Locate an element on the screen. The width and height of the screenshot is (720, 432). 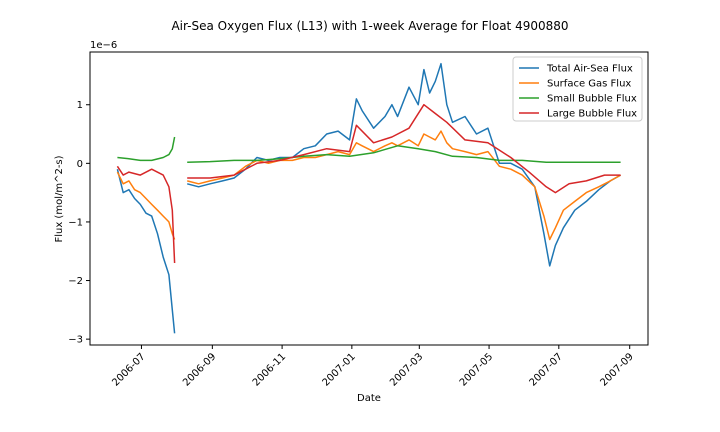
y-tick-label: −3 is located at coordinates (75, 340).